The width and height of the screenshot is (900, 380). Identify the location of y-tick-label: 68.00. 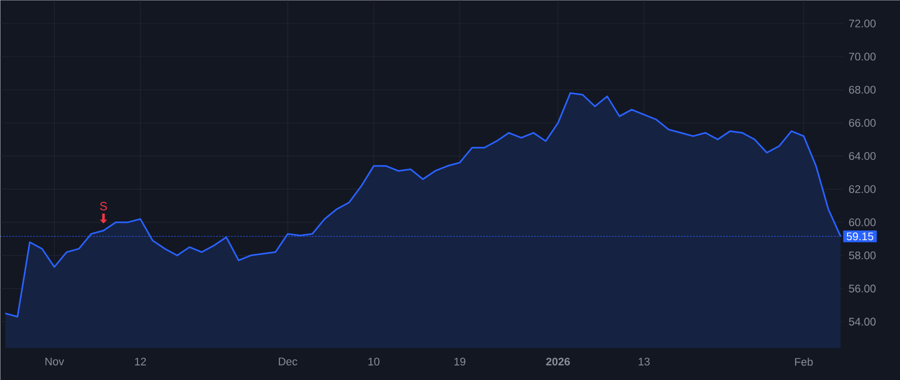
(862, 90).